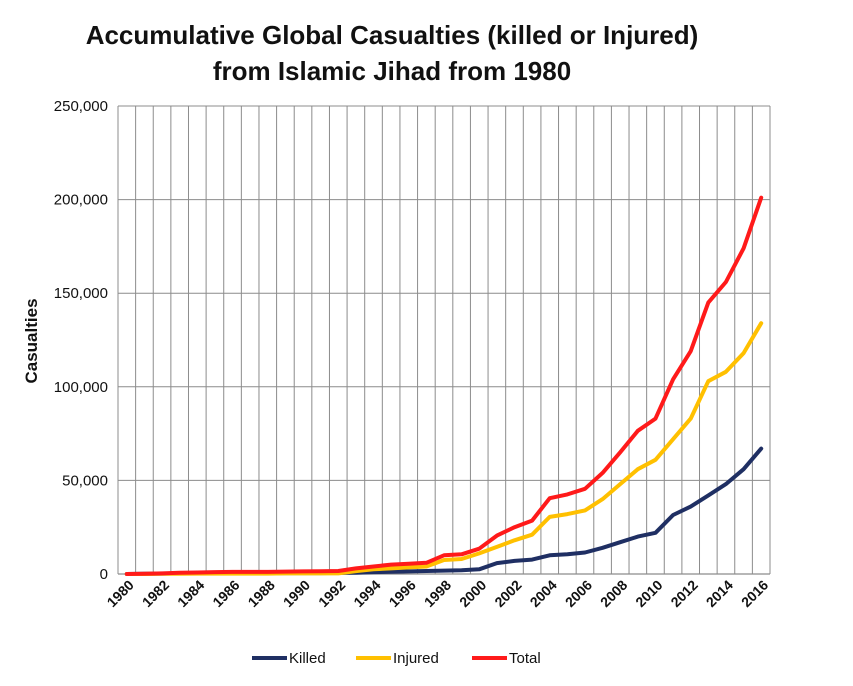 Image resolution: width=853 pixels, height=686 pixels. Describe the element at coordinates (683, 593) in the screenshot. I see `x-tick-label: 2012` at that location.